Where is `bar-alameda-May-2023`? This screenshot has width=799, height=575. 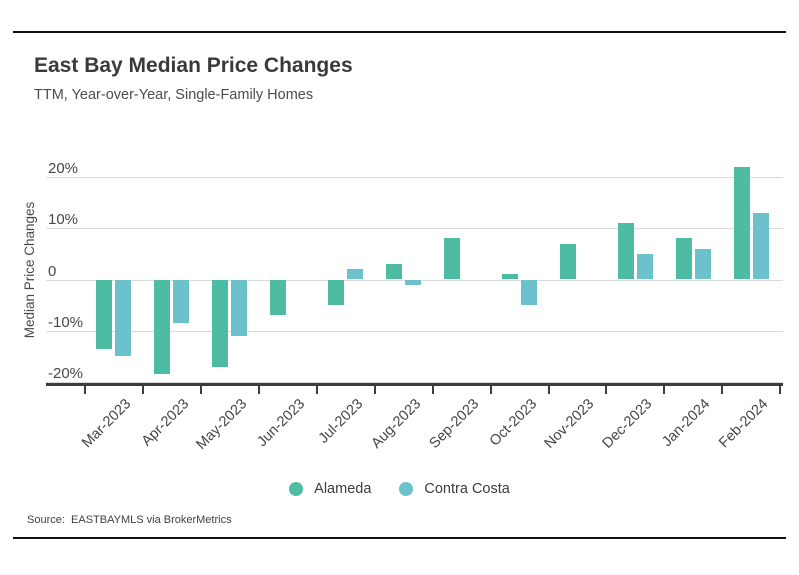 bar-alameda-May-2023 is located at coordinates (220, 323).